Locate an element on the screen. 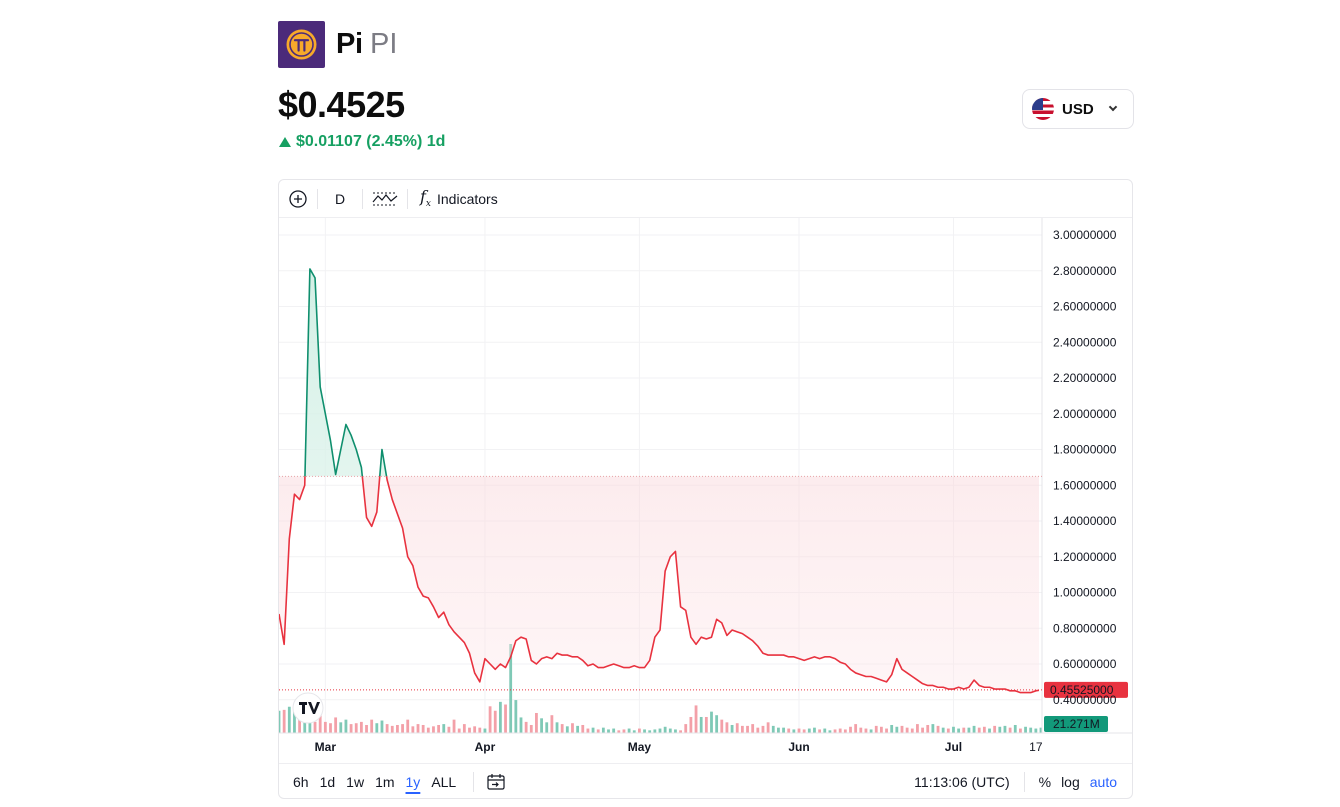 The image size is (1340, 807). fx-icon: fx is located at coordinates (425, 198).